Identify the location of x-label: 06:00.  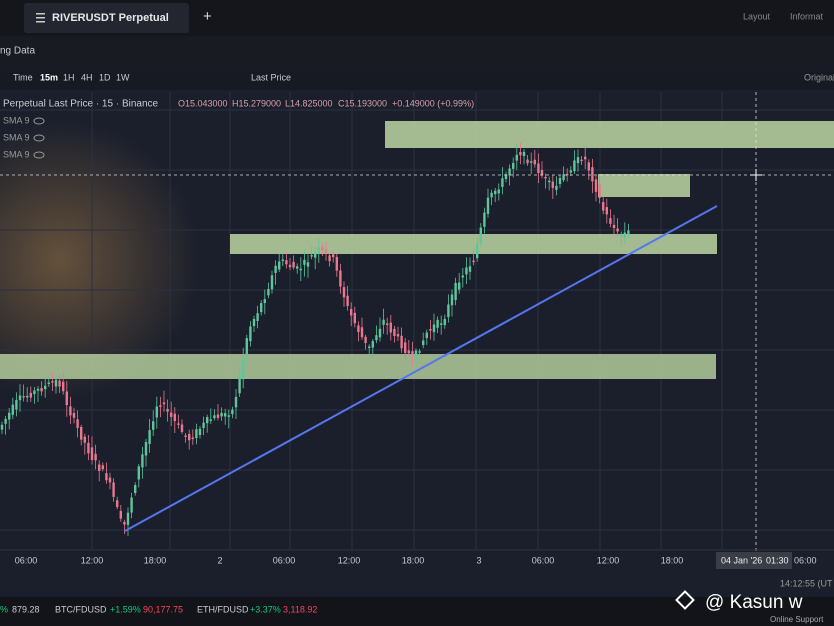
(805, 560).